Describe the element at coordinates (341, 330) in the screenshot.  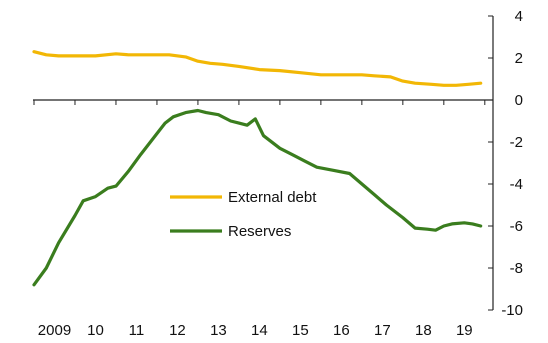
I see `x-tick-label: 16` at that location.